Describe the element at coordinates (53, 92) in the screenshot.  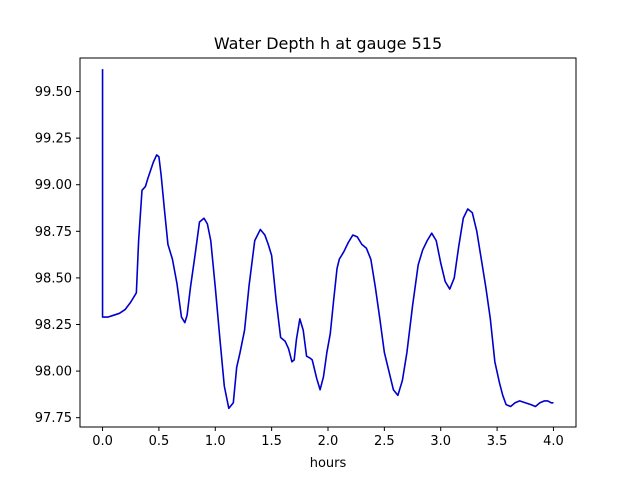
I see `y-tick-label: 99.50` at that location.